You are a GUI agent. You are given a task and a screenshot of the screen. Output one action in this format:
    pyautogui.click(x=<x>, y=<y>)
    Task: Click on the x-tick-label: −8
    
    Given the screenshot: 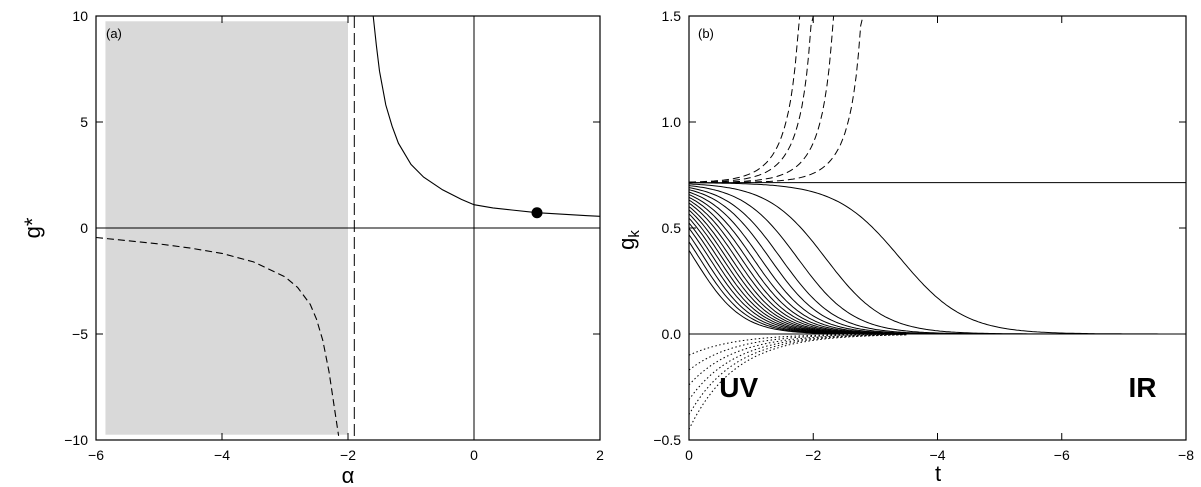 What is the action you would take?
    pyautogui.click(x=1186, y=455)
    